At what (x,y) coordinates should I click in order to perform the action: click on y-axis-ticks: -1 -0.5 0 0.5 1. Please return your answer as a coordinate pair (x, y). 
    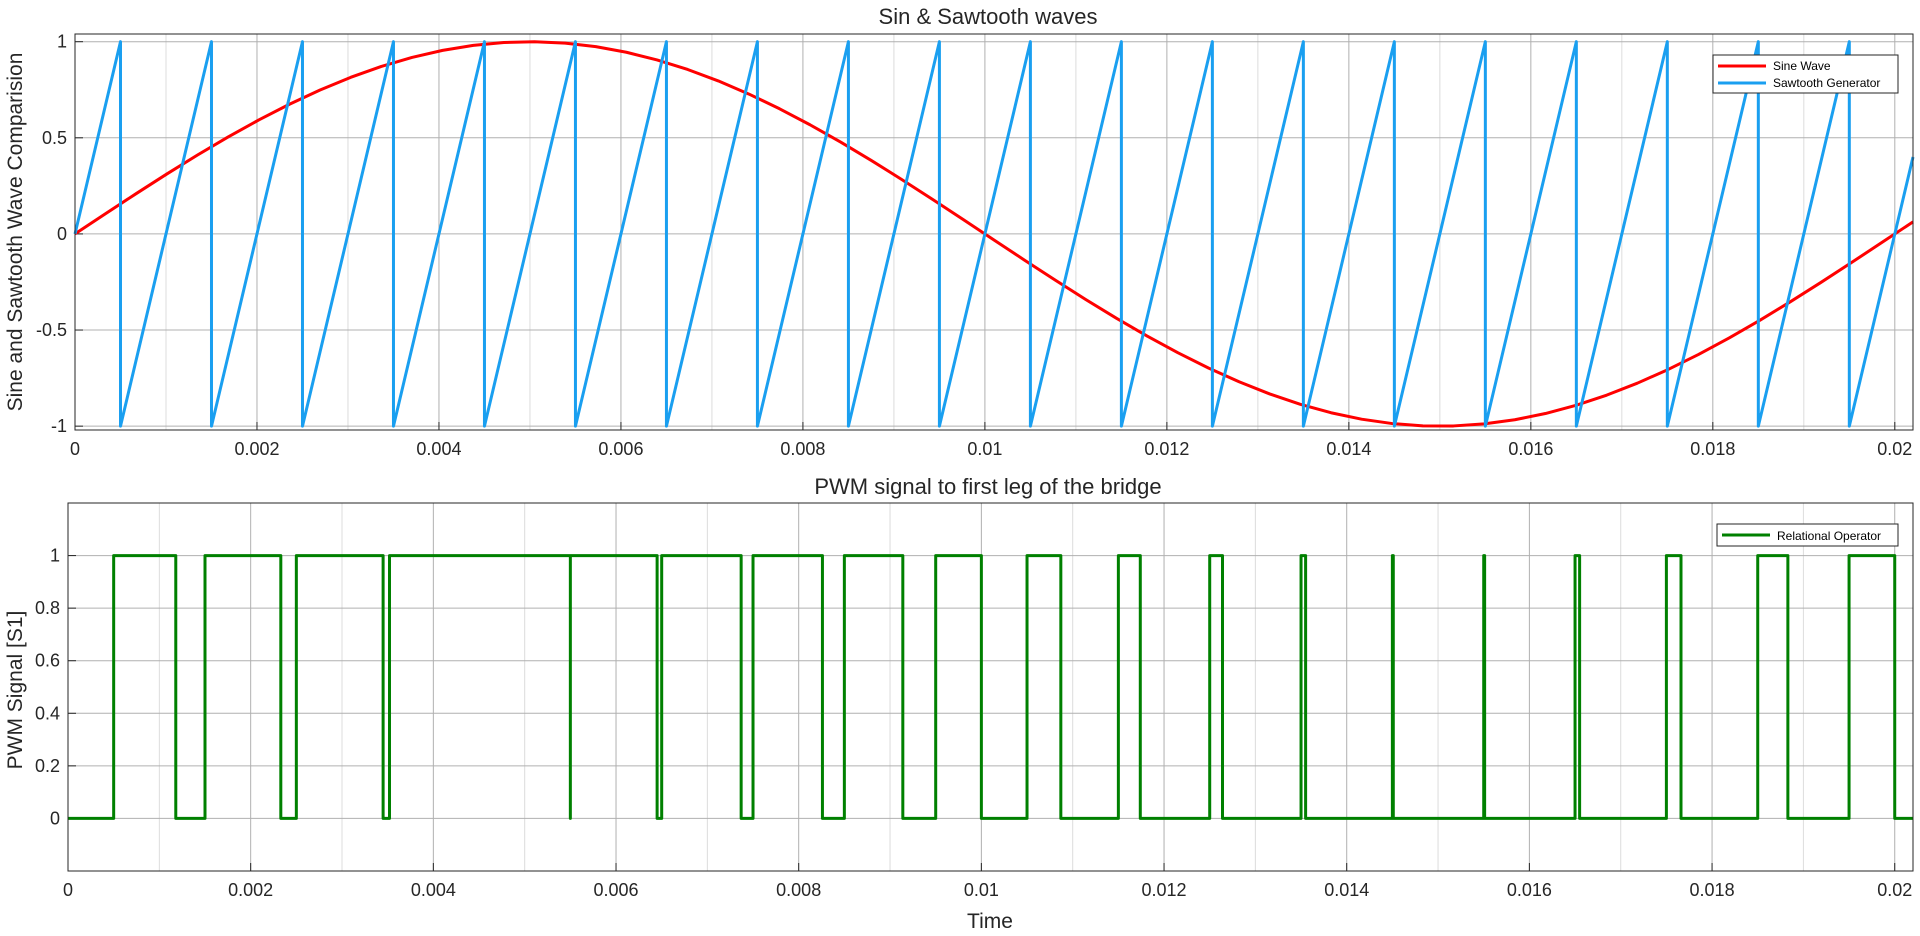
    Looking at the image, I should click on (59, 234).